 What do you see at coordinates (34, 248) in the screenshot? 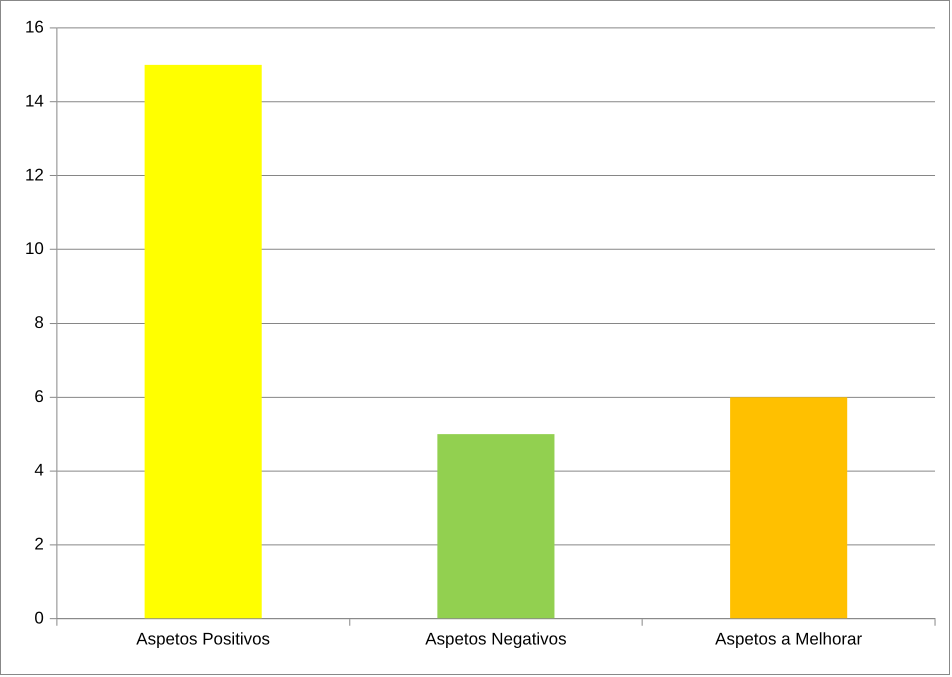
I see `y-tick-label: 10` at bounding box center [34, 248].